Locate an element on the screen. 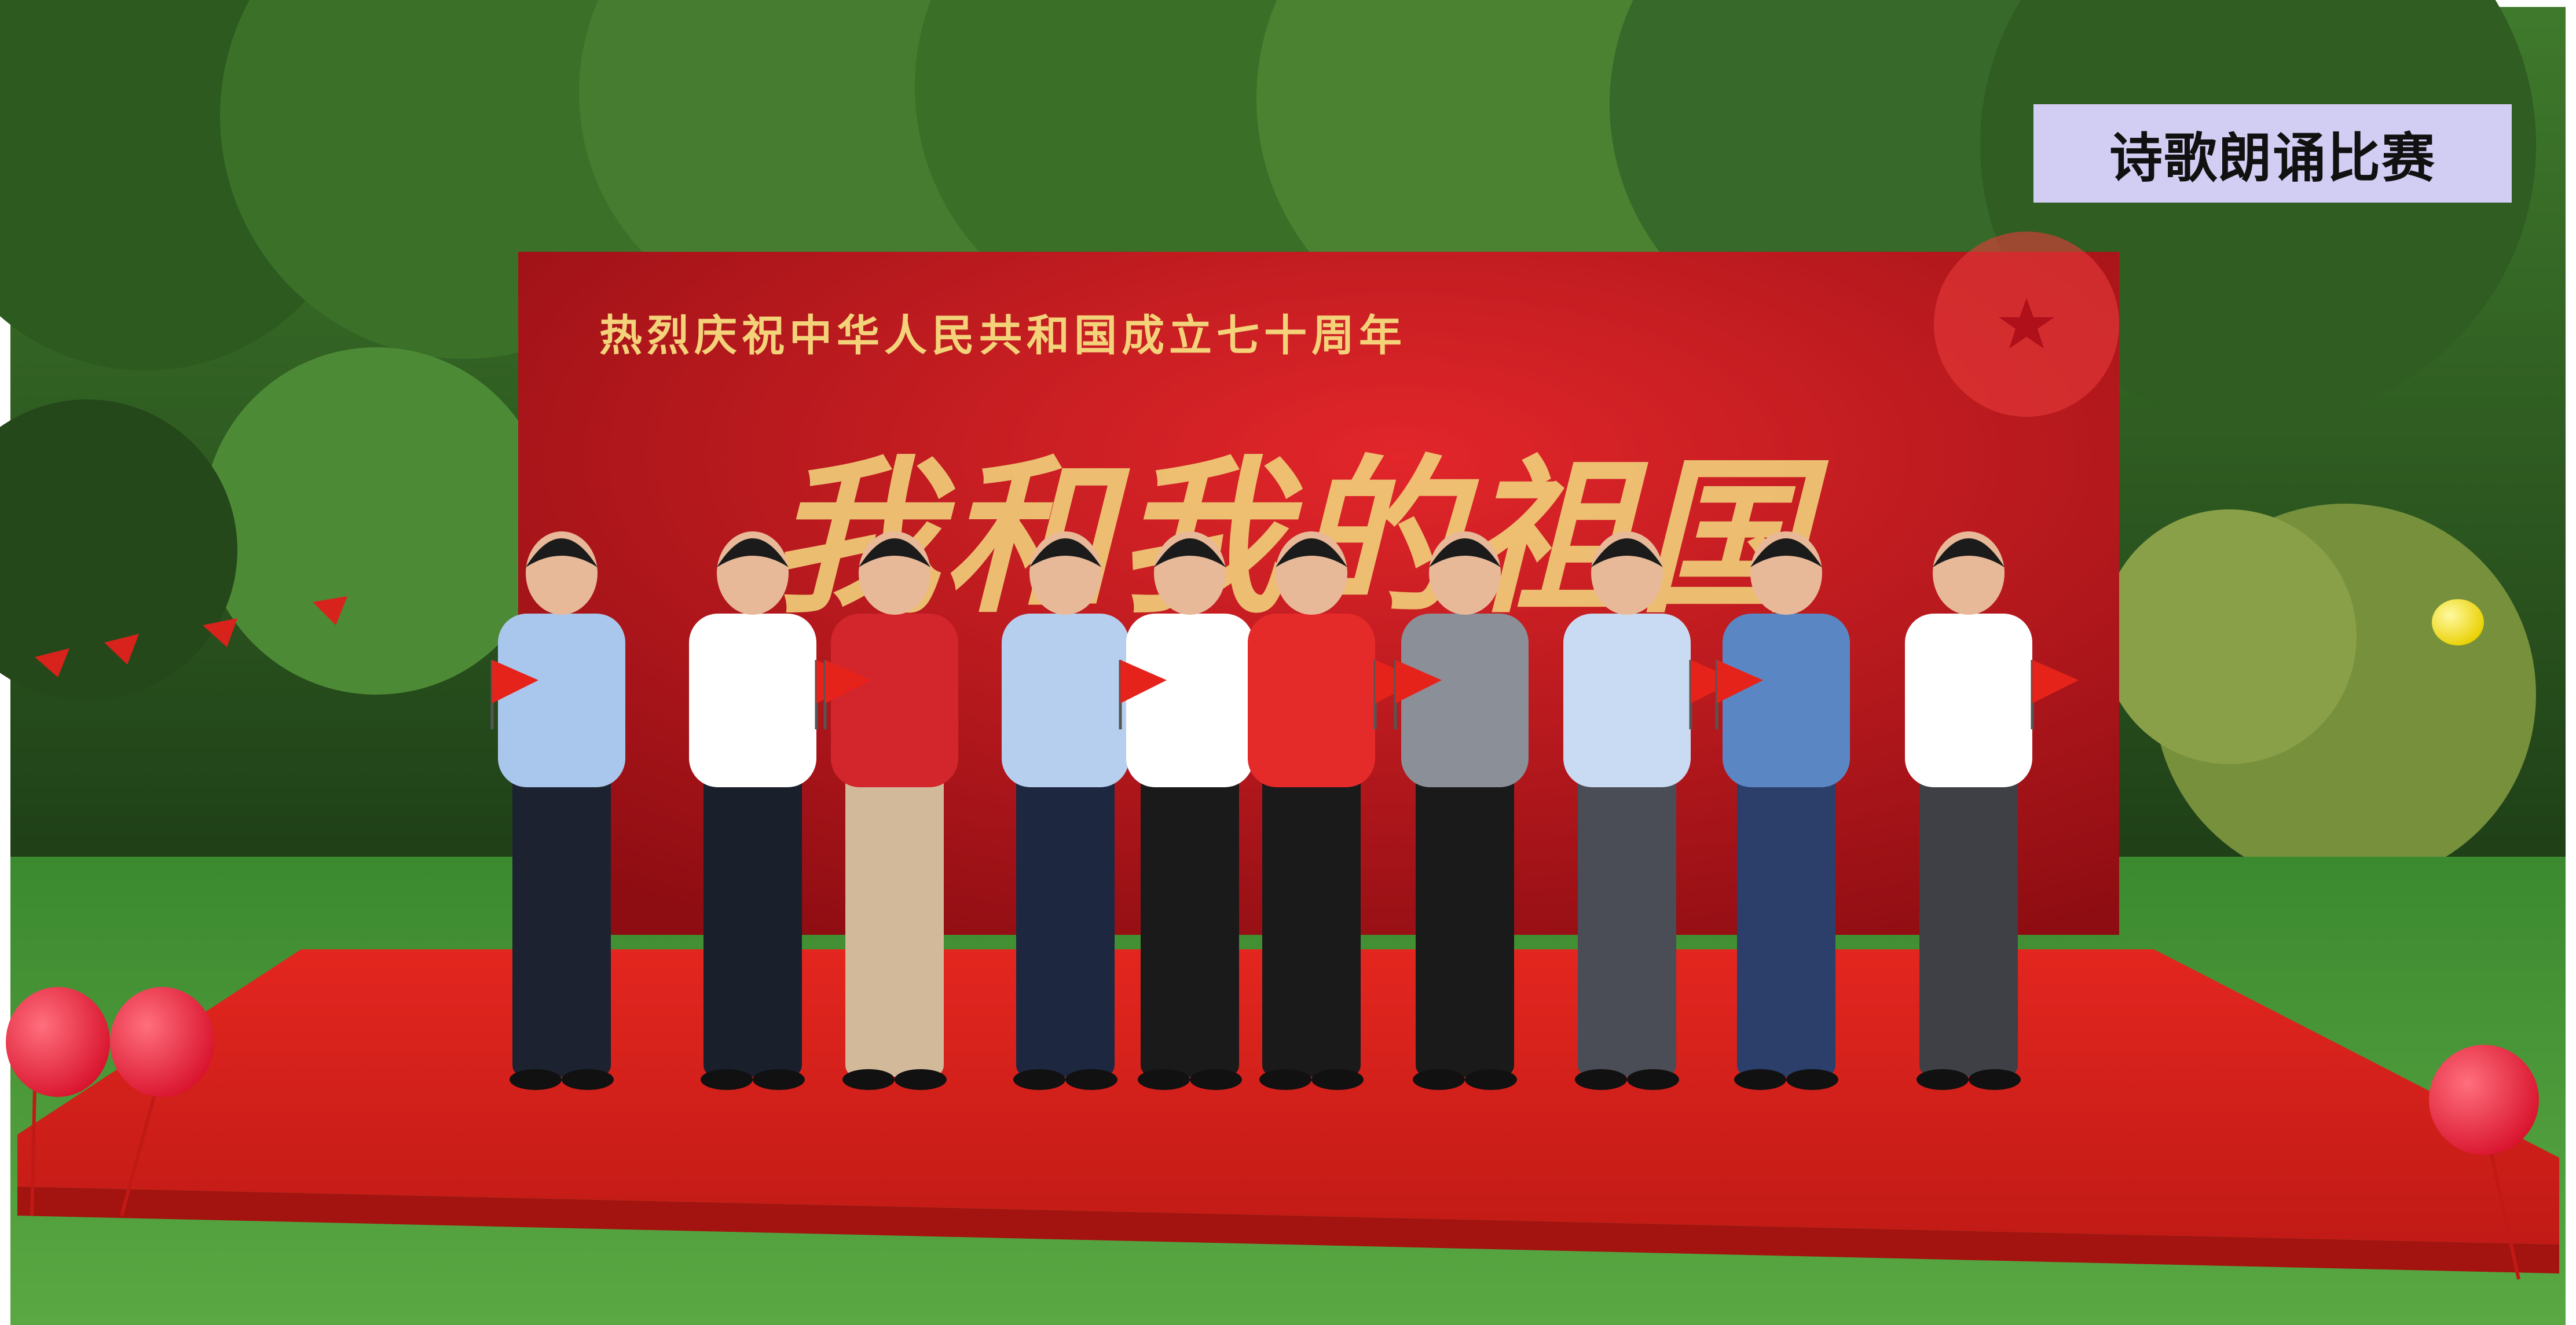  balloons-left is located at coordinates (110, 1101).